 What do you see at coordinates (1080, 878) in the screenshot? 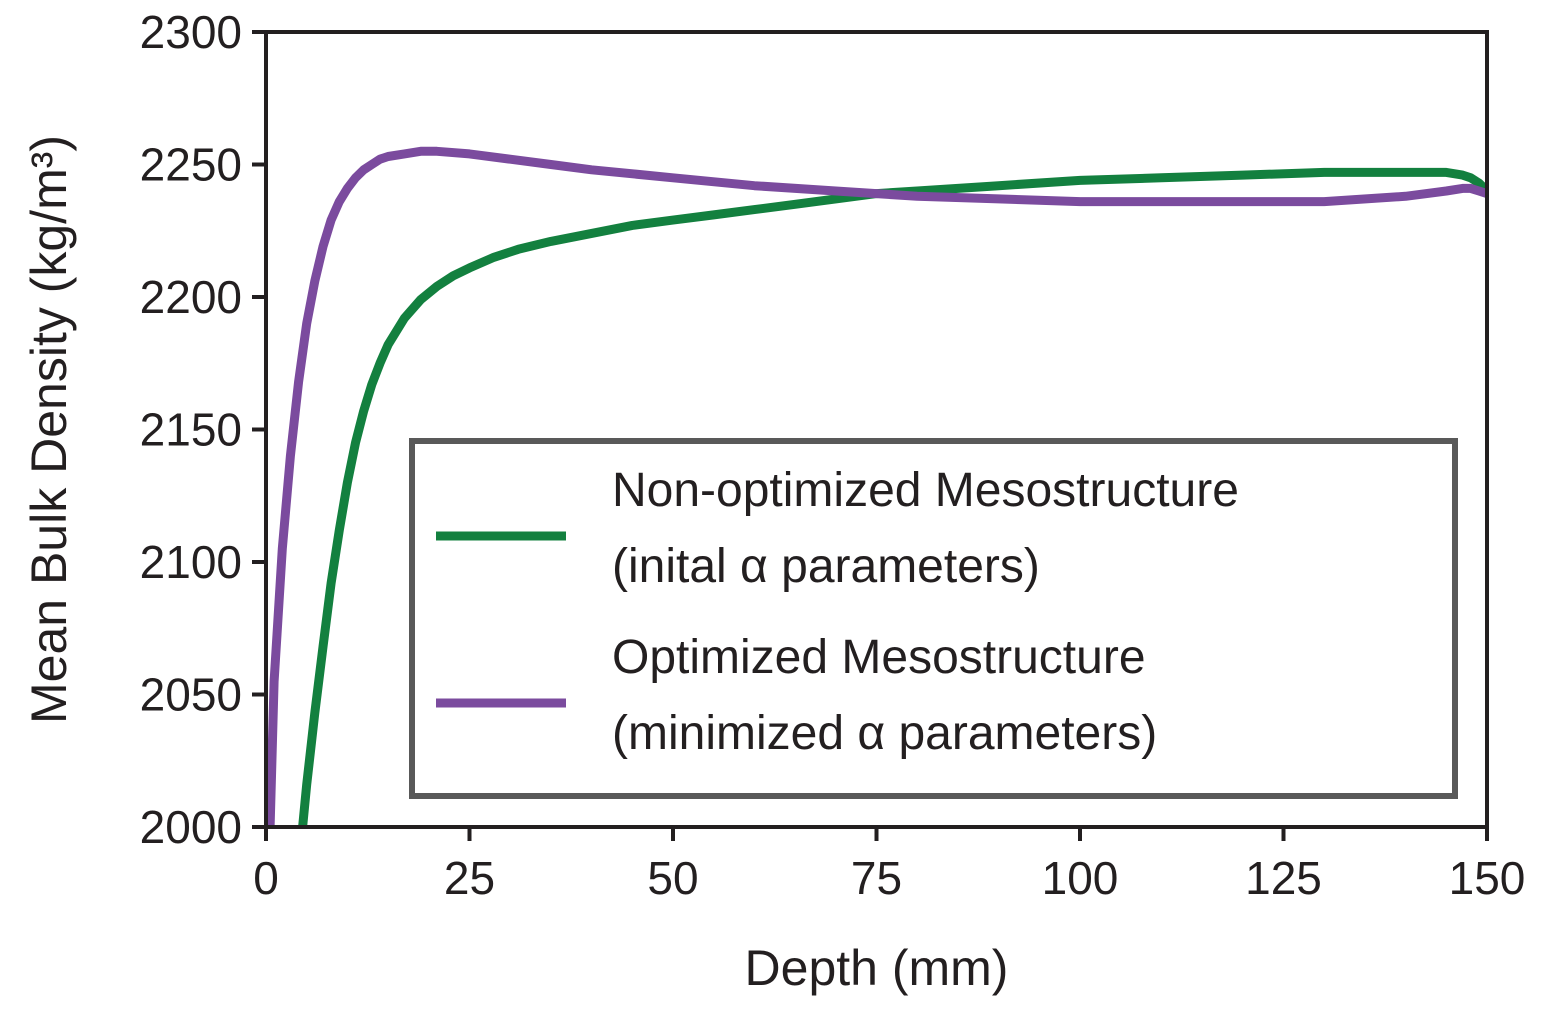
I see `x-tick-label: 100` at bounding box center [1080, 878].